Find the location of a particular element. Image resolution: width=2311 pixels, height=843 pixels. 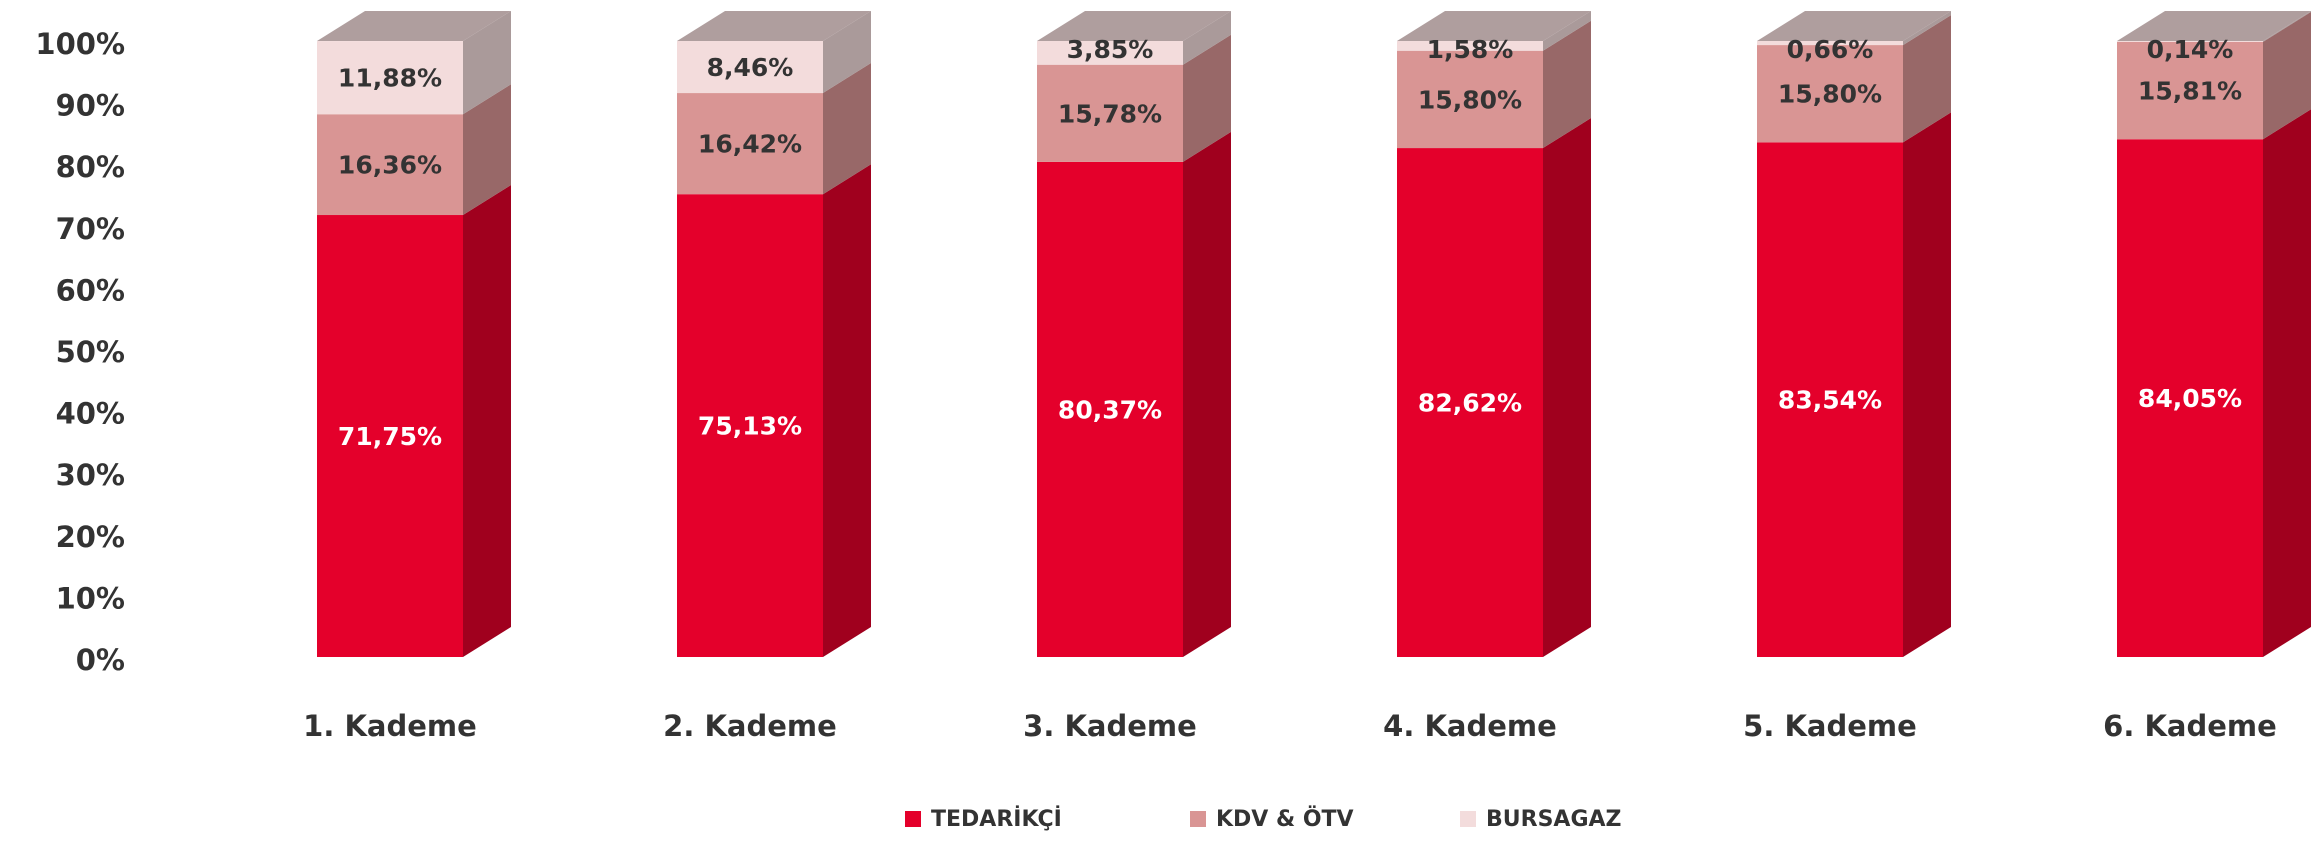

data-label: 15,81% is located at coordinates (2190, 91).